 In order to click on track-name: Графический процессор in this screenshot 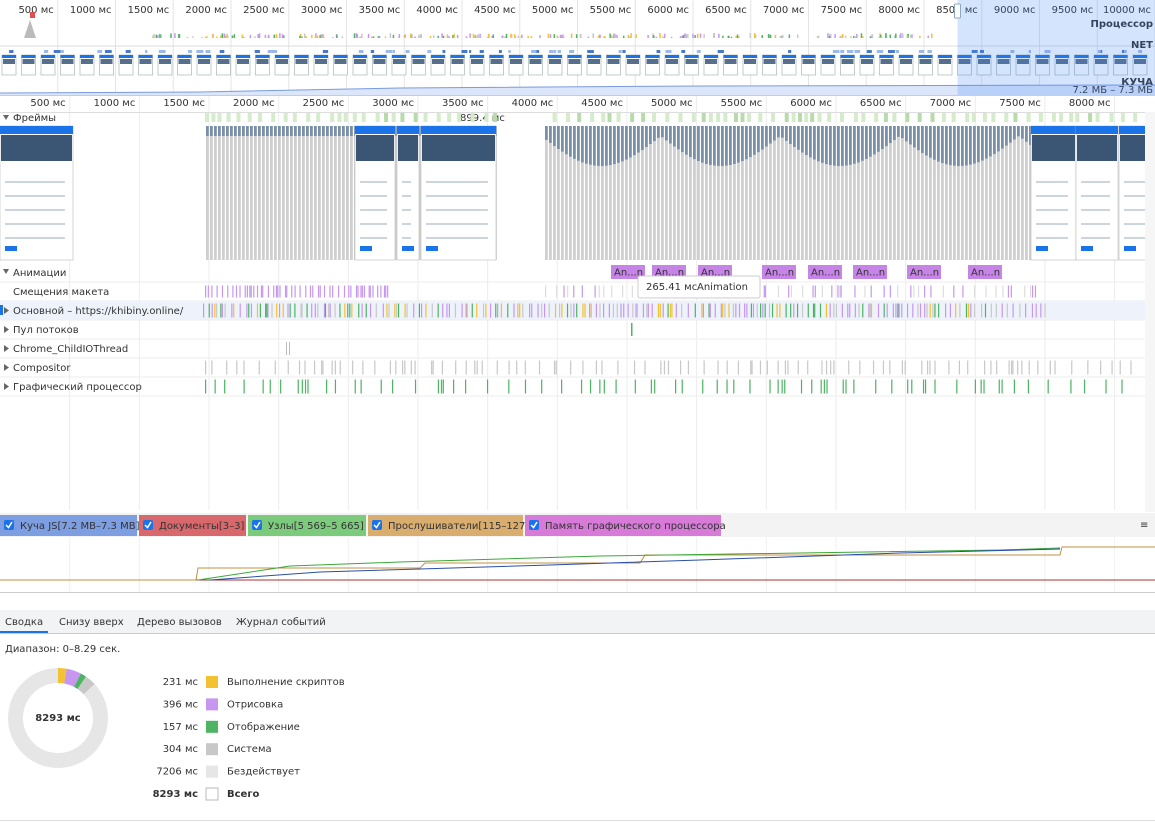, I will do `click(77, 387)`.